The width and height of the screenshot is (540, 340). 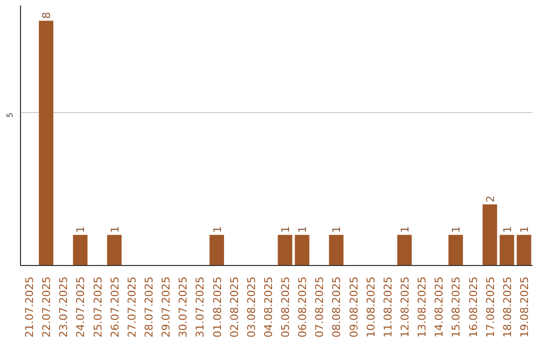 What do you see at coordinates (353, 307) in the screenshot?
I see `x-tick-label: 09.08.2025` at bounding box center [353, 307].